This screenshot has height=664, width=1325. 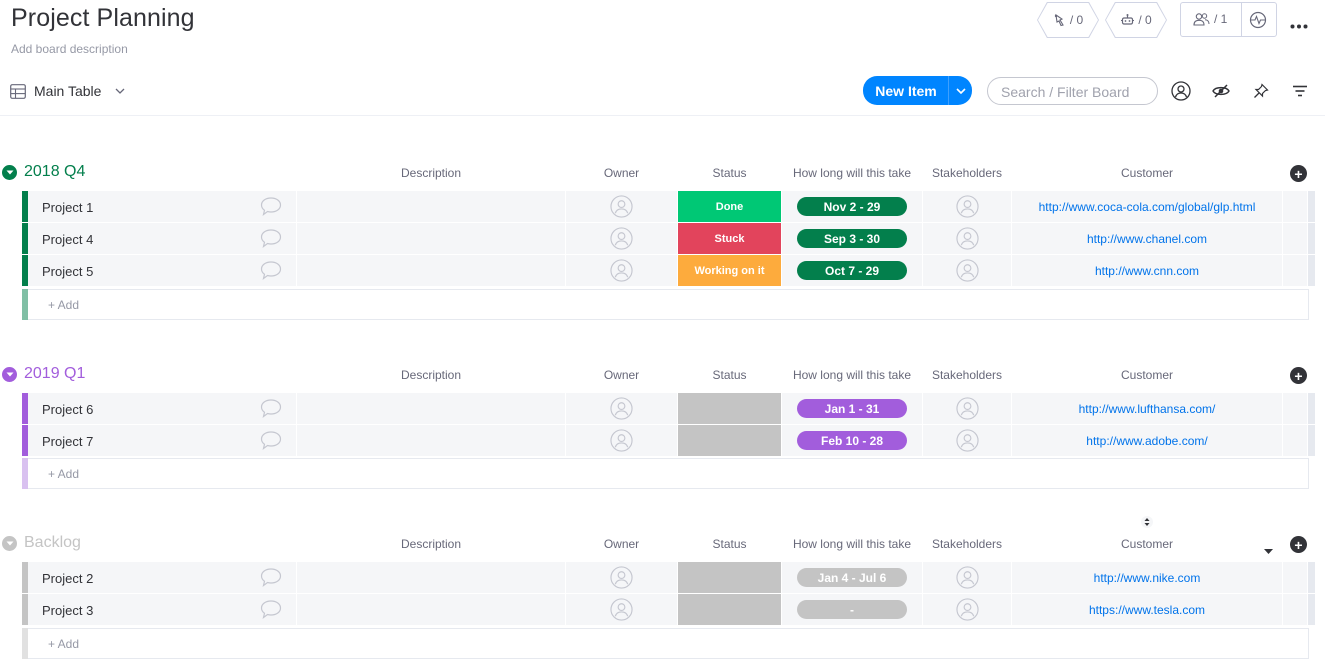 What do you see at coordinates (55, 373) in the screenshot?
I see `group-title: 2019 Q1` at bounding box center [55, 373].